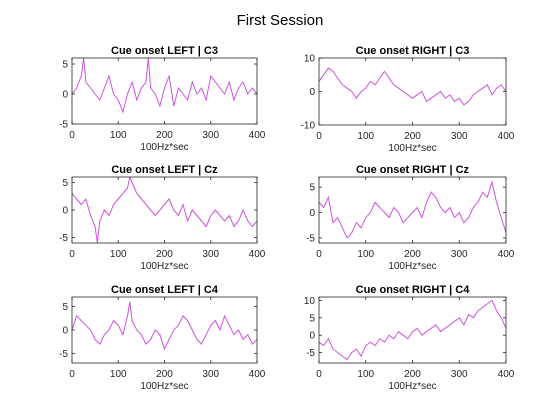  What do you see at coordinates (164, 170) in the screenshot?
I see `axes-title: Cue onset LEFT | Cz` at bounding box center [164, 170].